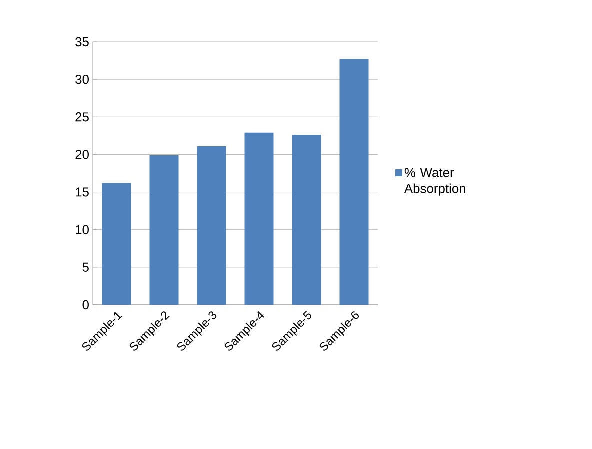  I want to click on legend-label: % Water Absorption, so click(435, 182).